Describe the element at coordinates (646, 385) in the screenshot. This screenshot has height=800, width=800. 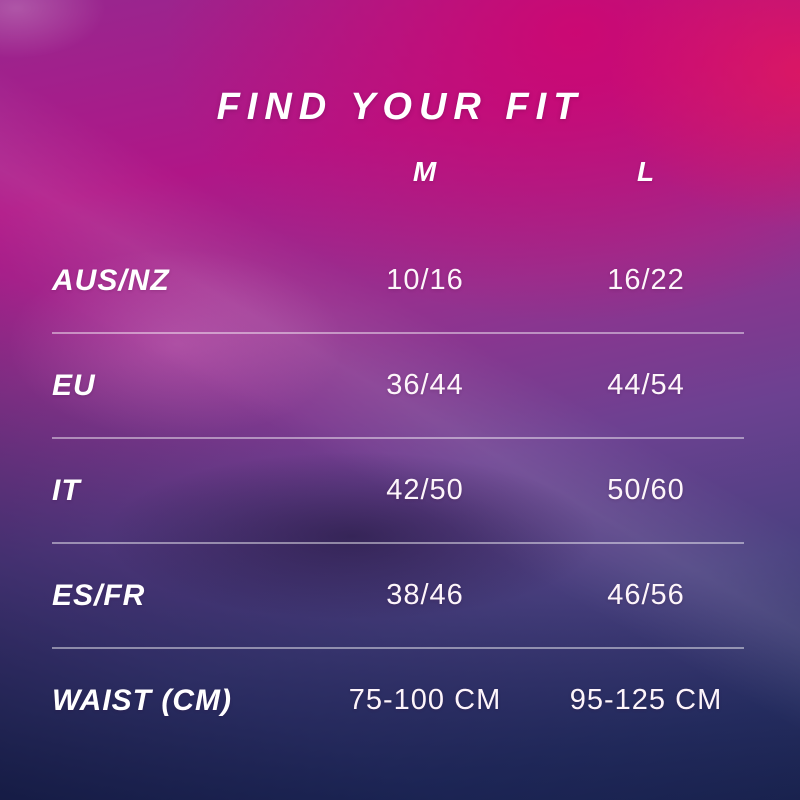
I see `size-value-l: 44/54` at that location.